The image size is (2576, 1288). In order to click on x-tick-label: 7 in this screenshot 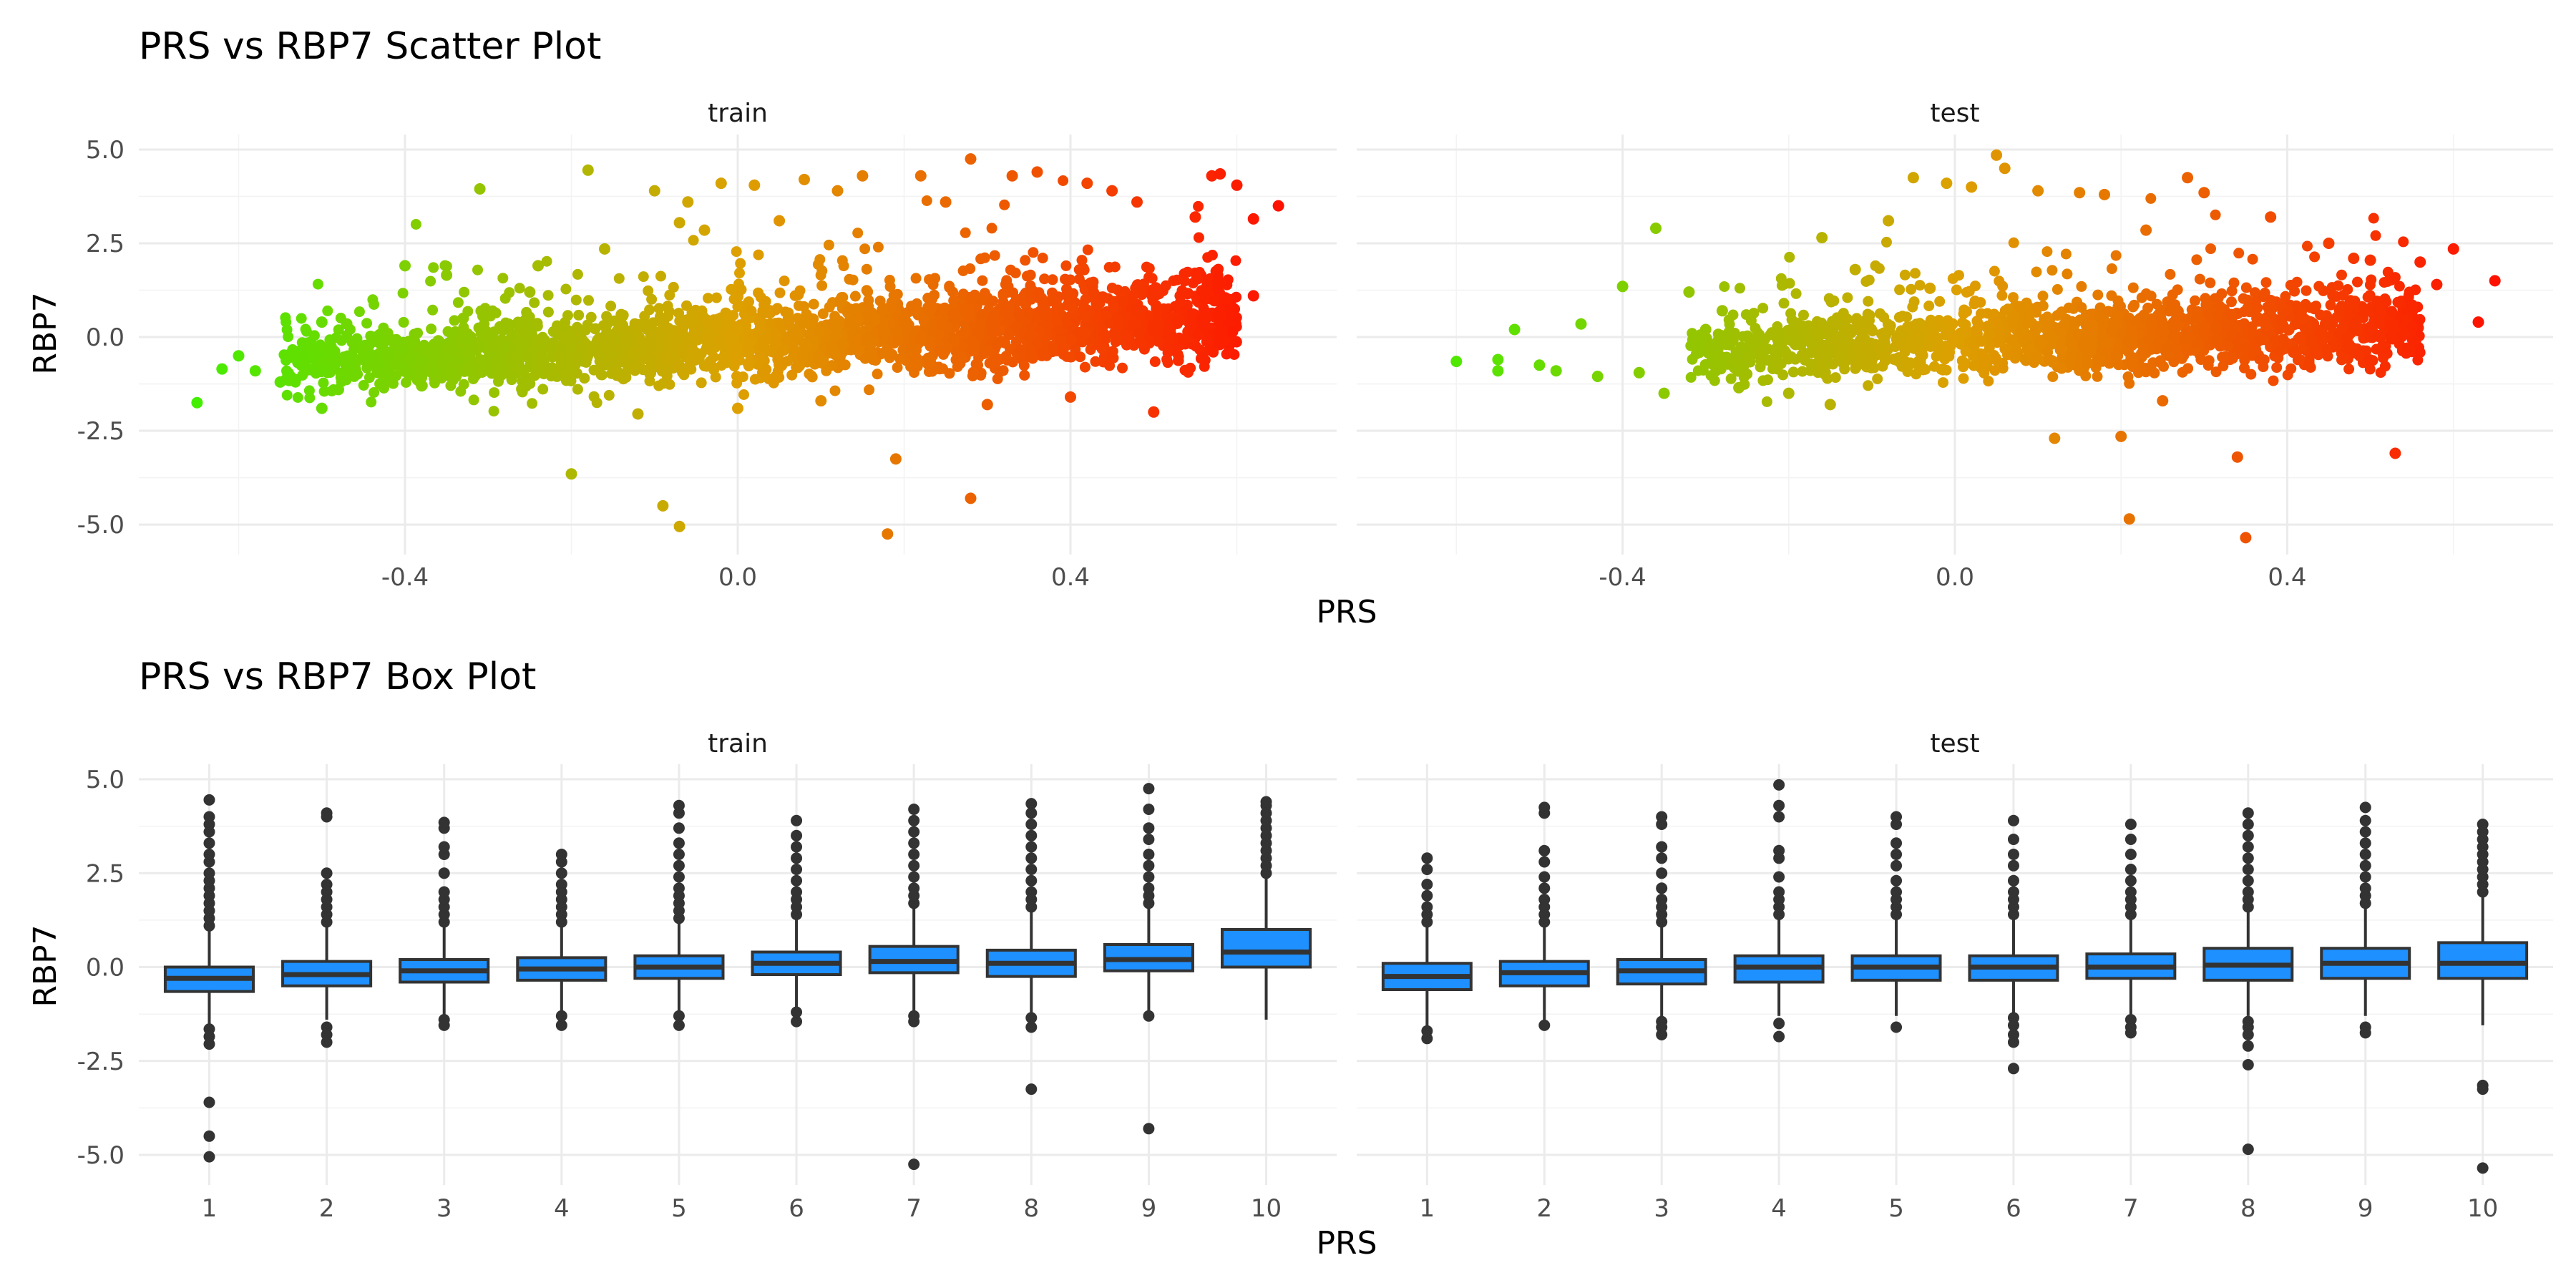, I will do `click(914, 1208)`.